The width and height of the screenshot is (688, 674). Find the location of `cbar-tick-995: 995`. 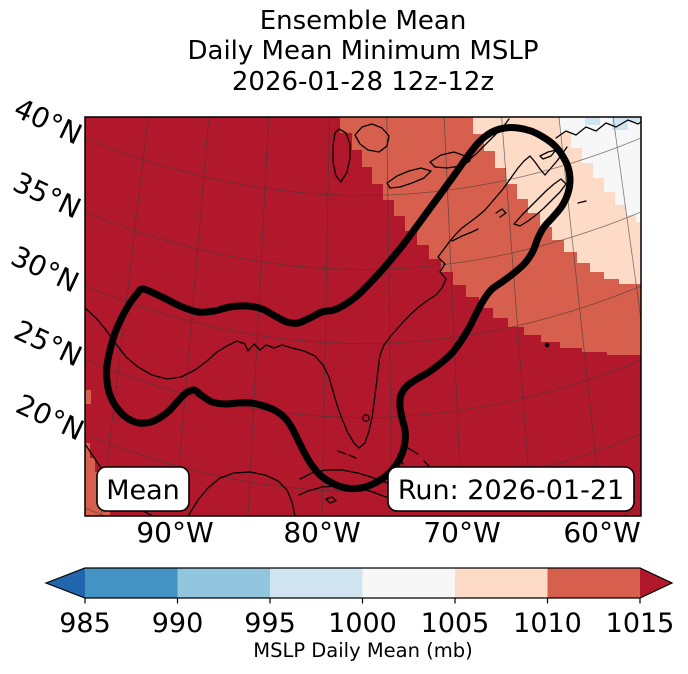

cbar-tick-995: 995 is located at coordinates (270, 623).